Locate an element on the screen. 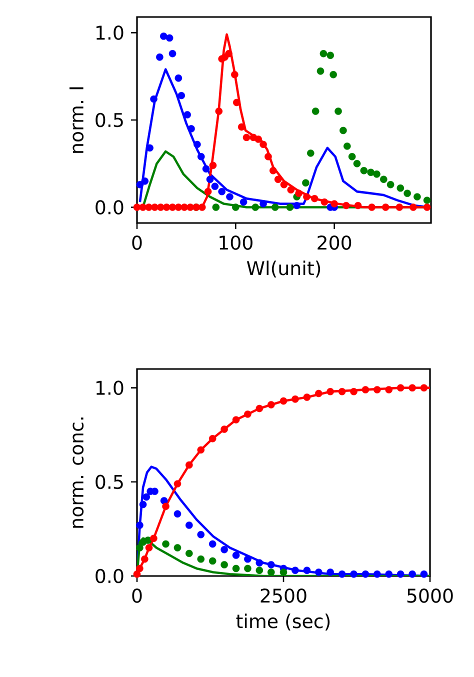 The height and width of the screenshot is (677, 474). x-tick-label: 100 is located at coordinates (236, 243).